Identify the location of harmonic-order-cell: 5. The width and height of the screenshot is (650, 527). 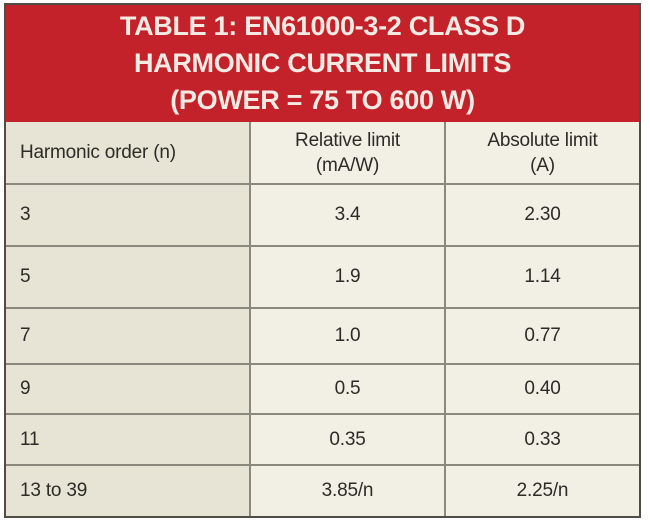
(127, 277).